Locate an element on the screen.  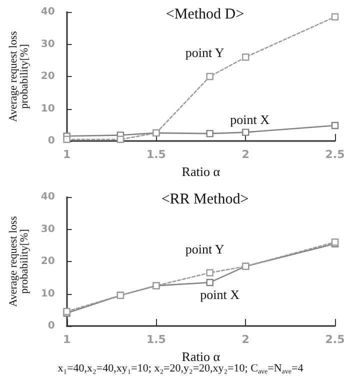
chart-title: <Method D> is located at coordinates (205, 14).